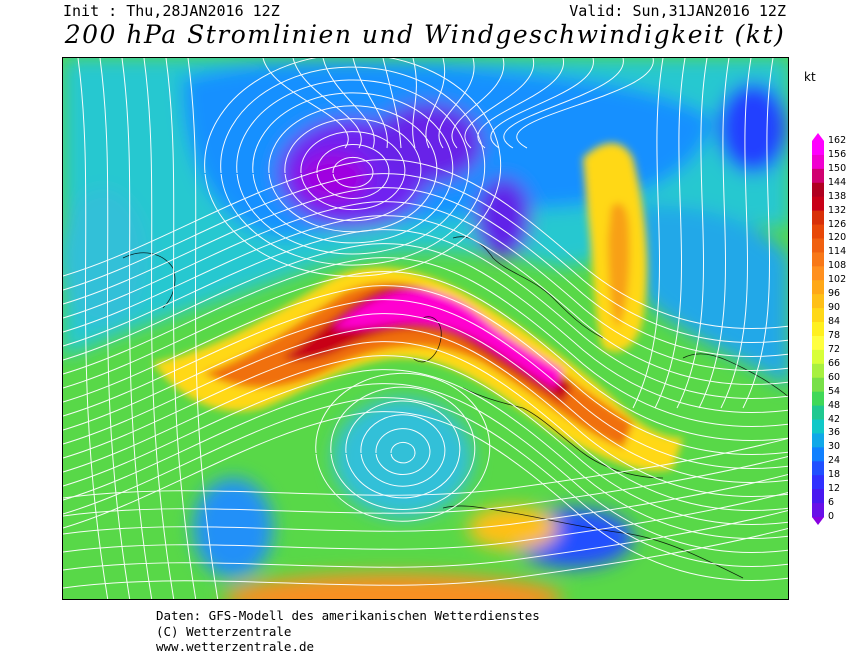 The image size is (850, 657). Describe the element at coordinates (235, 646) in the screenshot. I see `website-link: www.wetterzentrale.de` at that location.